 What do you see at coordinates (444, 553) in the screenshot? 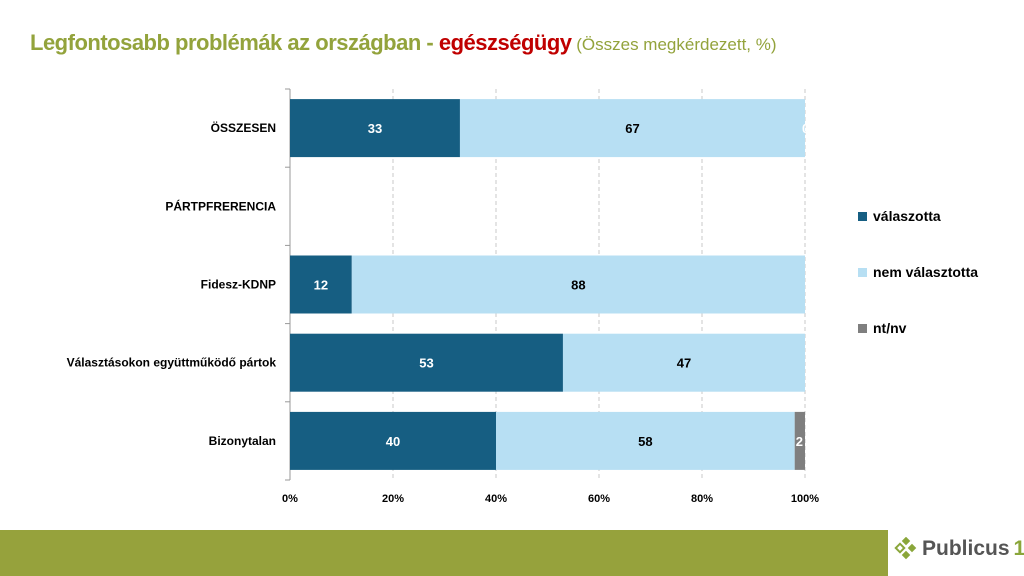
I see `footer-bar` at bounding box center [444, 553].